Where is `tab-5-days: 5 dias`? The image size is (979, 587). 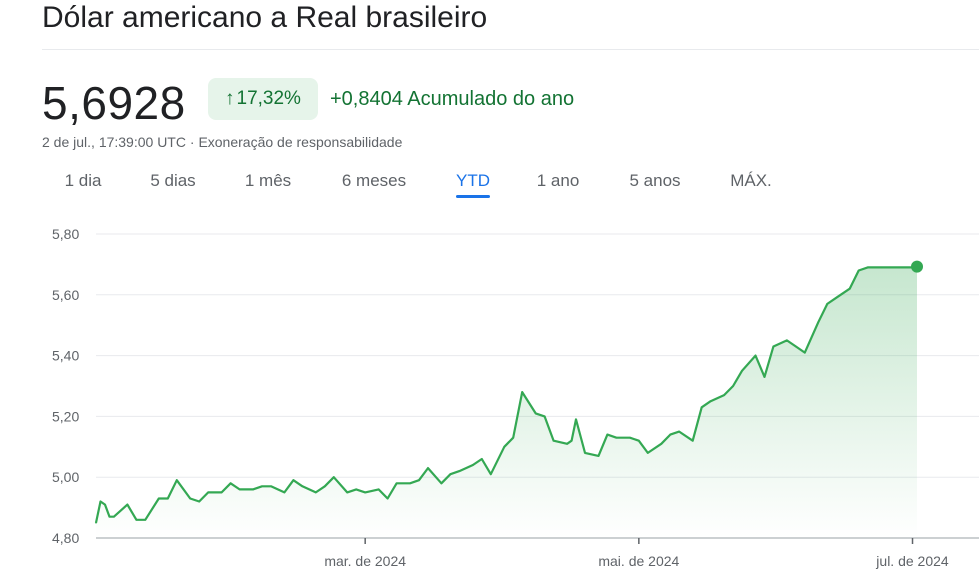 tab-5-days: 5 dias is located at coordinates (172, 181).